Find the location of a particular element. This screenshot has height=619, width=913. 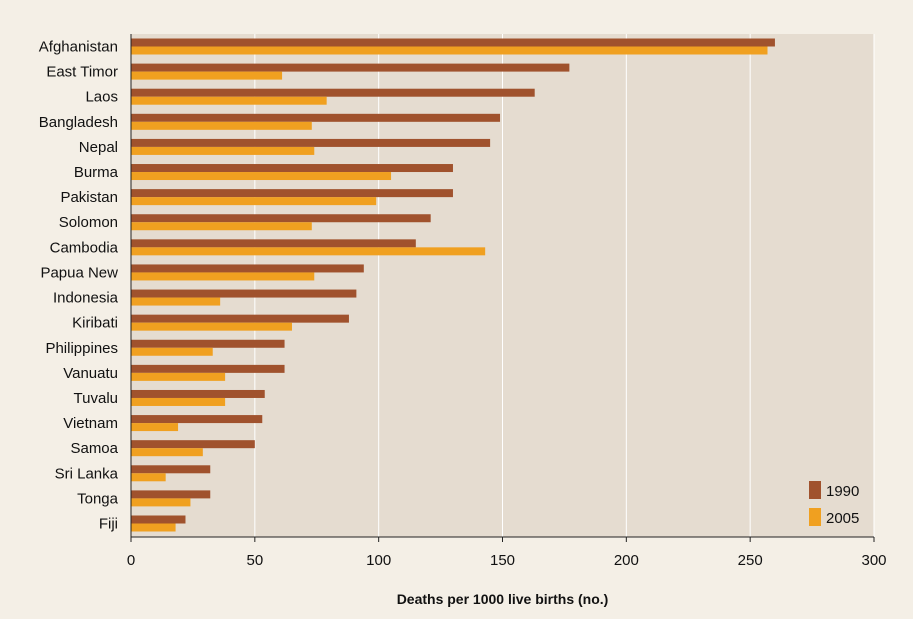

bar-1990-afghanistan is located at coordinates (453, 42).